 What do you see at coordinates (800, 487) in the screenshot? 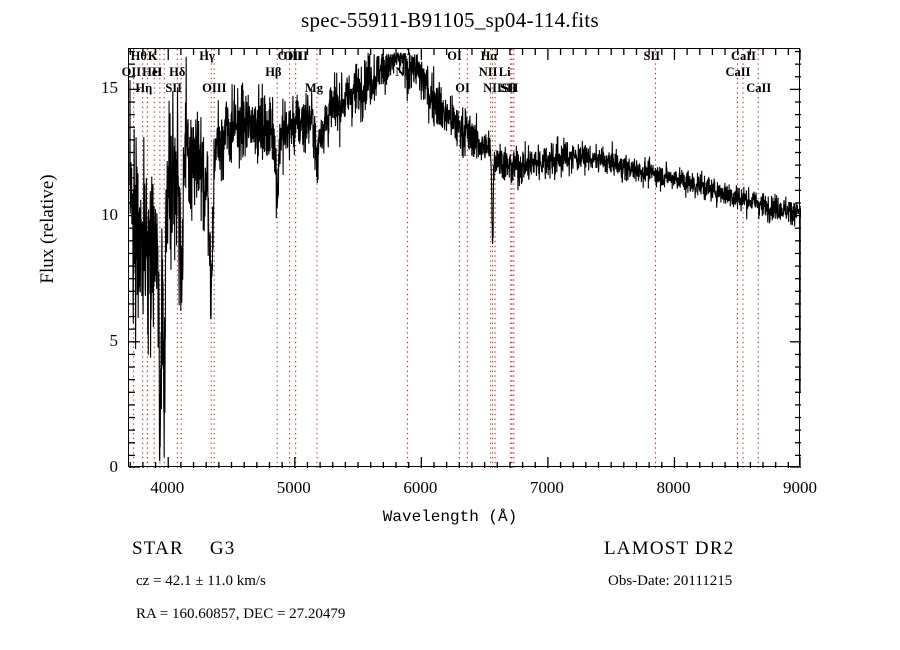
I see `x-tick-label: 9000` at bounding box center [800, 487].